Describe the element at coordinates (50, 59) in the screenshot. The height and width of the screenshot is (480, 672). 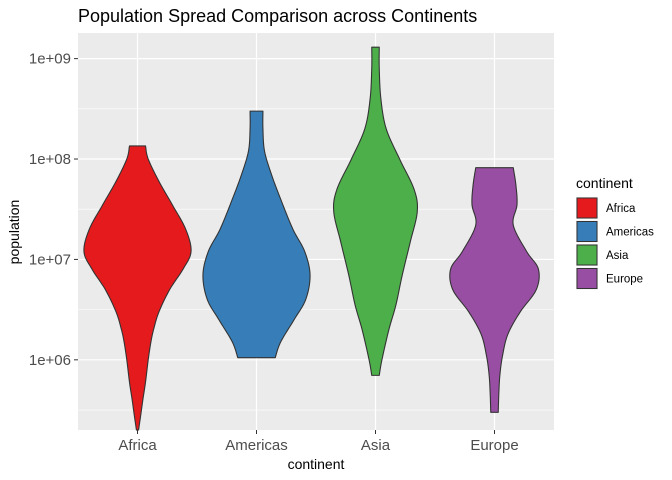
I see `y-tick-label: 1e+09` at that location.